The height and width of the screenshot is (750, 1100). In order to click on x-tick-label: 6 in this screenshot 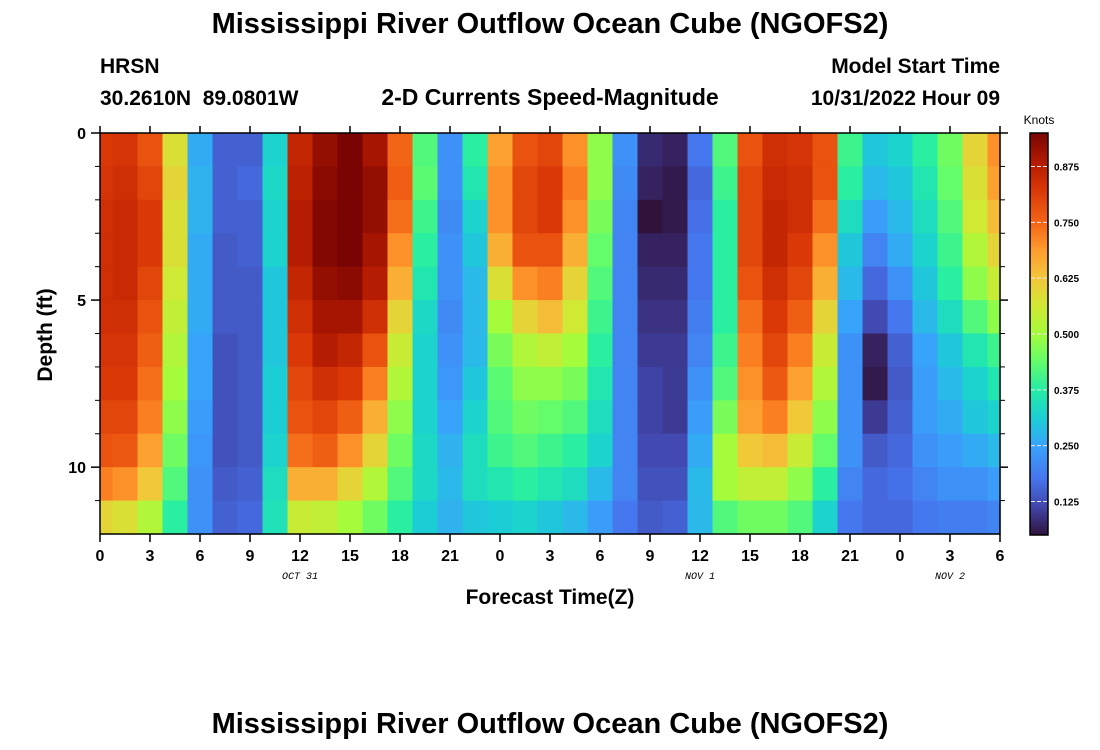, I will do `click(200, 556)`.